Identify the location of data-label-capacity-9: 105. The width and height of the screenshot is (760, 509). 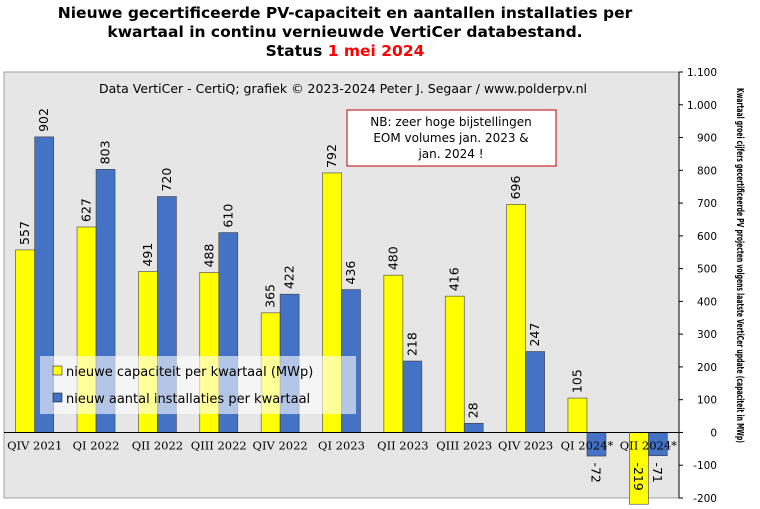
(576, 381).